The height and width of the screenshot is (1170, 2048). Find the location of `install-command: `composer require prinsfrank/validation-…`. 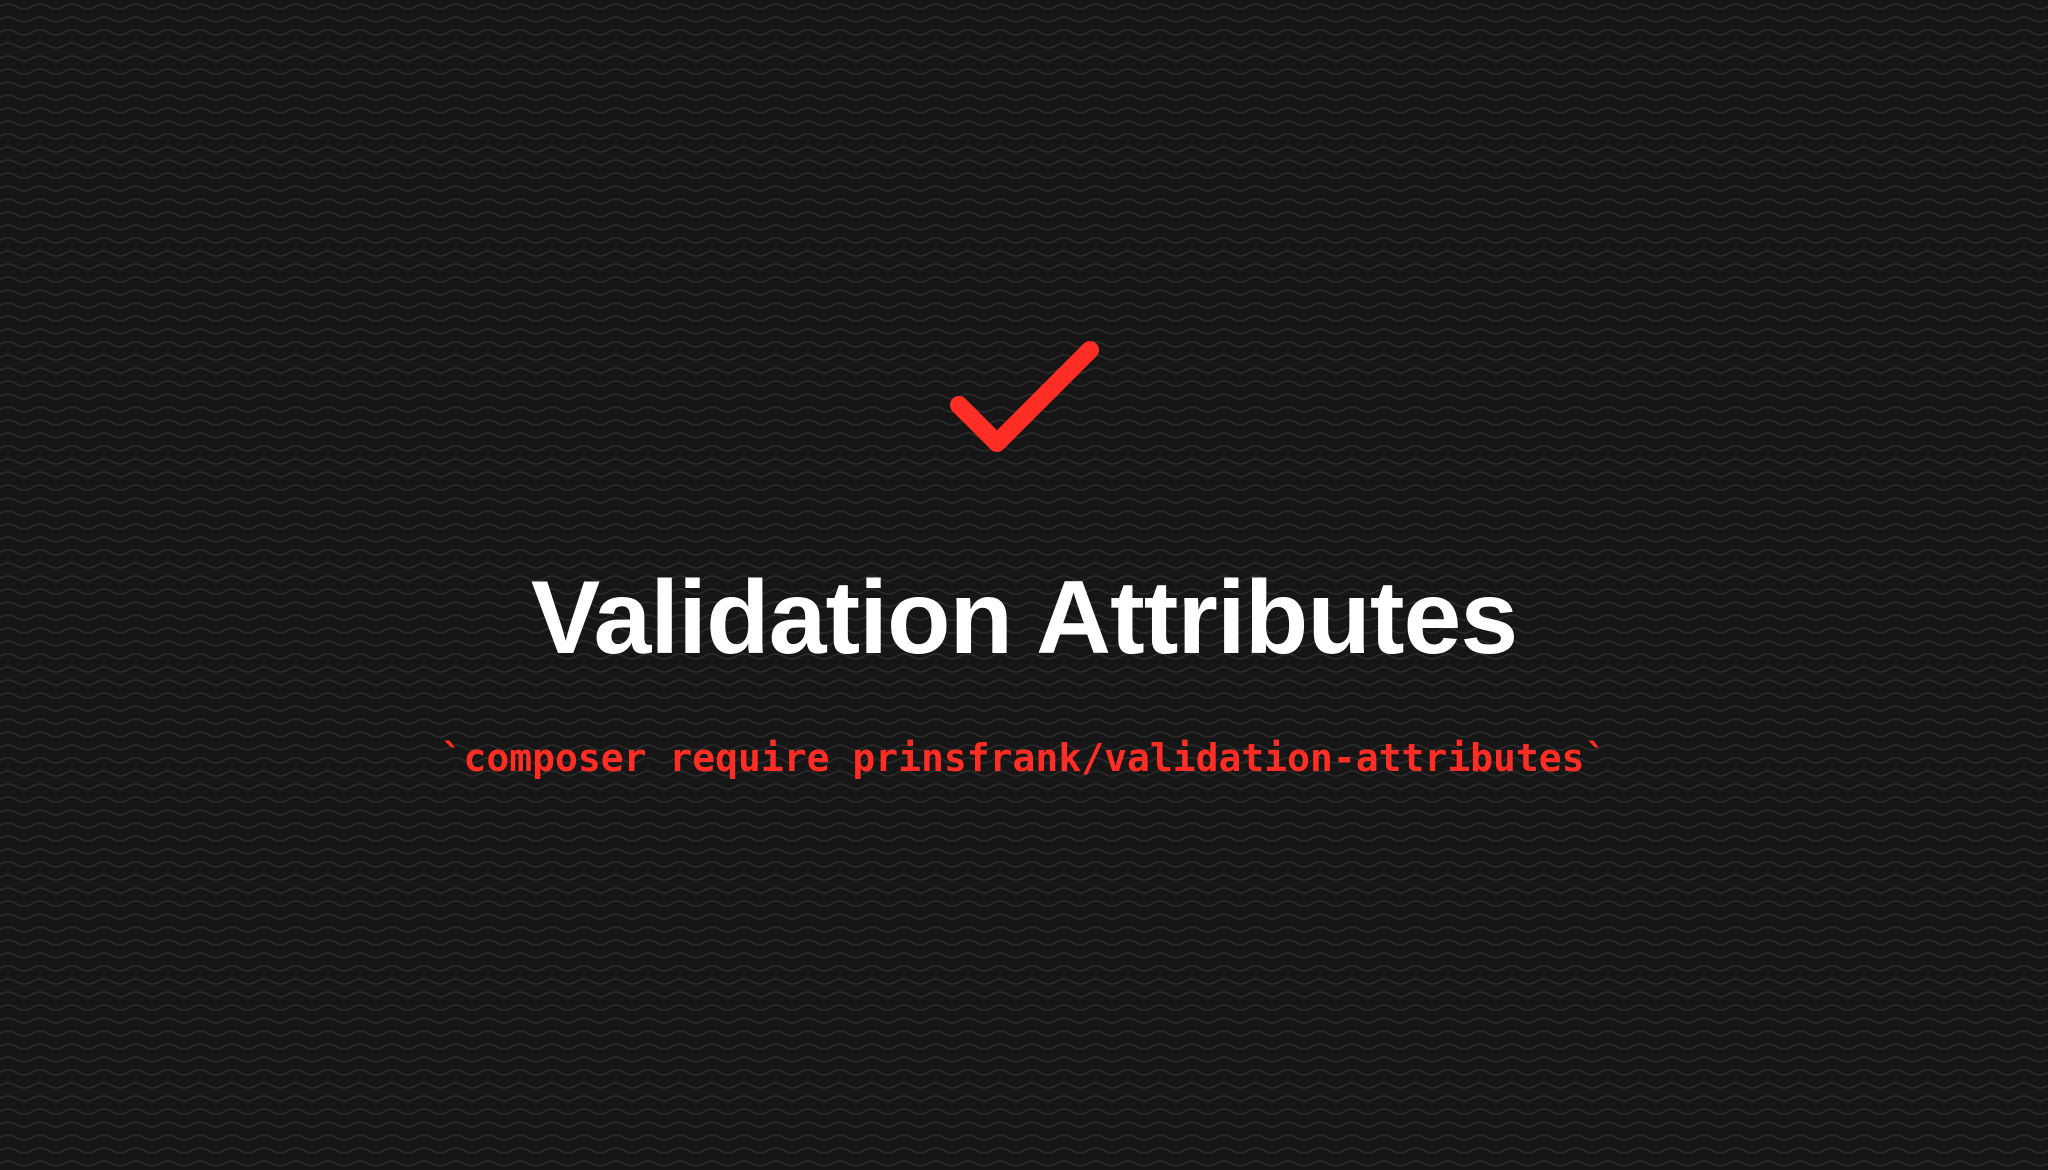

install-command: `composer require prinsfrank/validation-… is located at coordinates (1024, 758).